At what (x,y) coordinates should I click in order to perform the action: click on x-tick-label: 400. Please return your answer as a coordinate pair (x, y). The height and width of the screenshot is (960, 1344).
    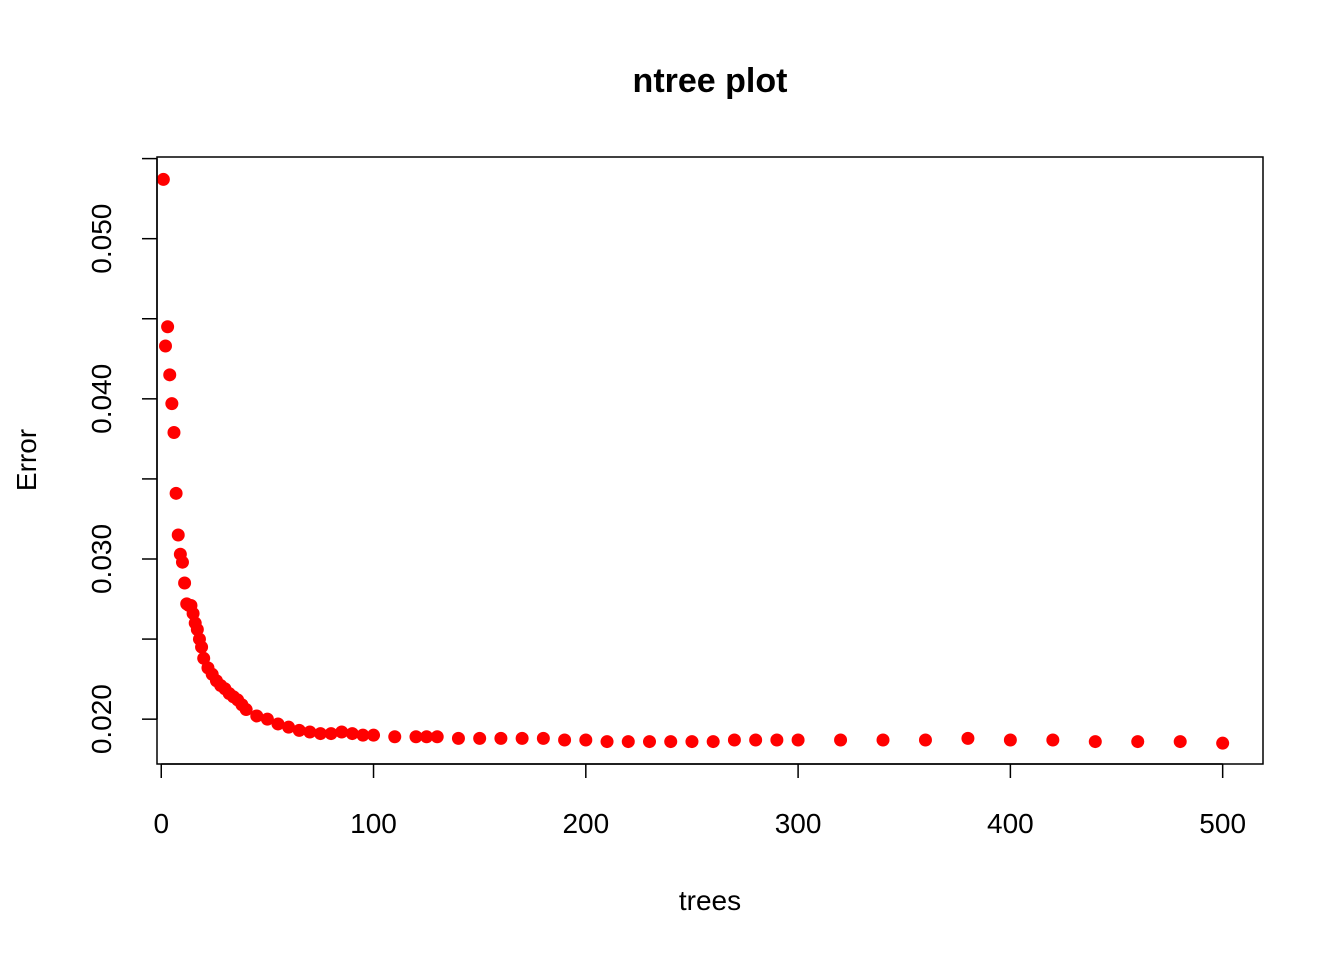
    Looking at the image, I should click on (1010, 823).